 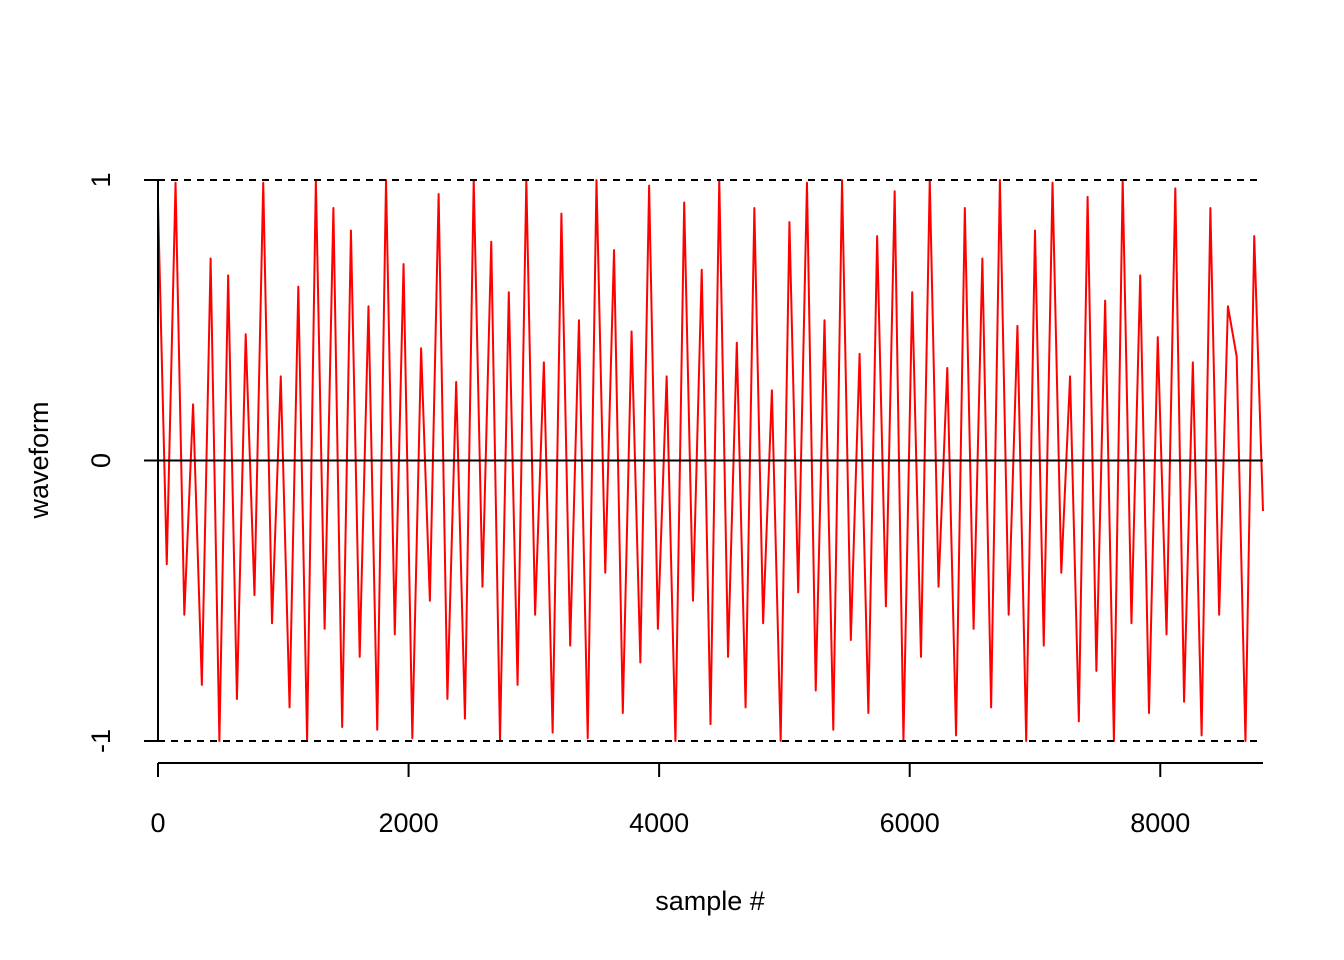 I want to click on x-tick-label: 2000, so click(x=409, y=823).